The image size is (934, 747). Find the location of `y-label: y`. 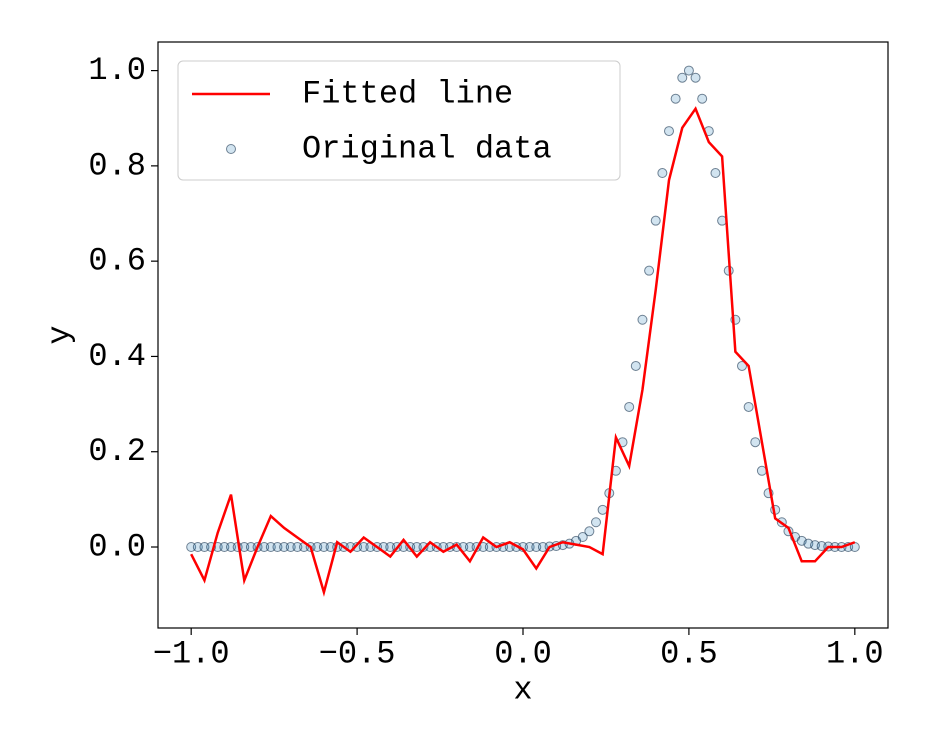

y-label: y is located at coordinates (59, 334).